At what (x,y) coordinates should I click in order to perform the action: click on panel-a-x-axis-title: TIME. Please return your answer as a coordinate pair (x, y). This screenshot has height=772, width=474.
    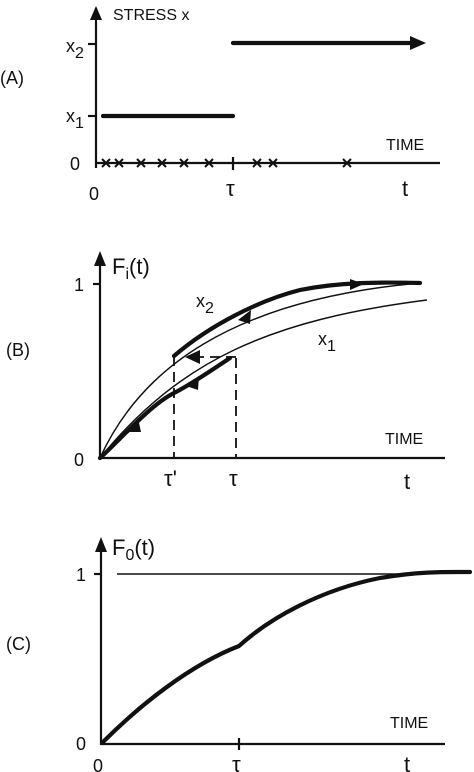
    Looking at the image, I should click on (405, 145).